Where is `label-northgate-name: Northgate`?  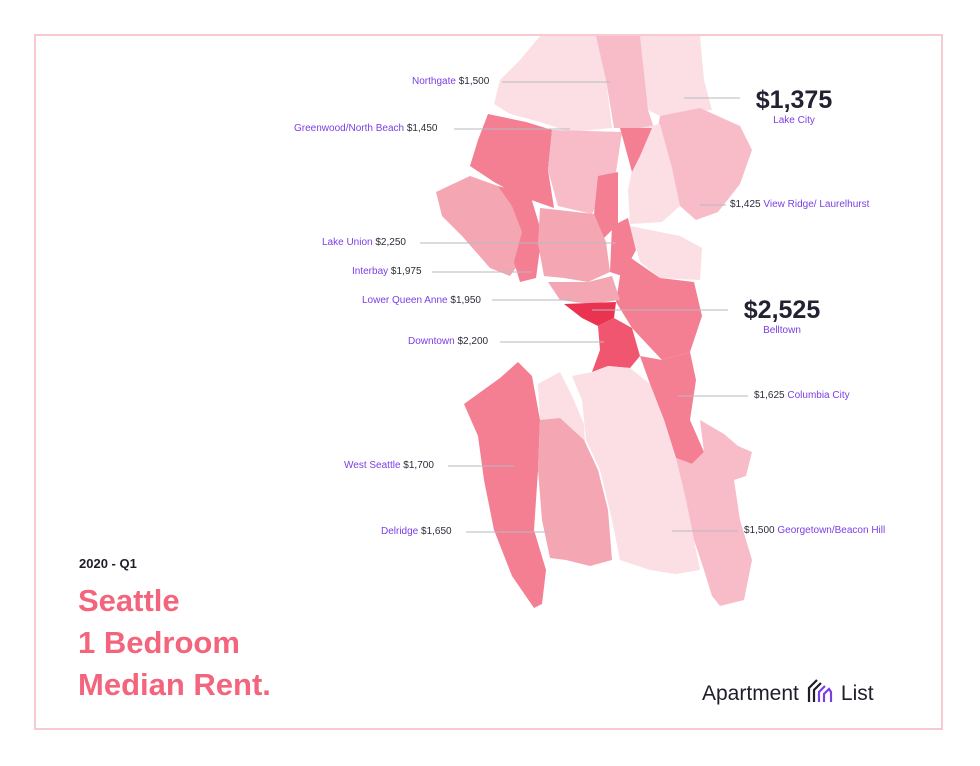
label-northgate-name: Northgate is located at coordinates (434, 81).